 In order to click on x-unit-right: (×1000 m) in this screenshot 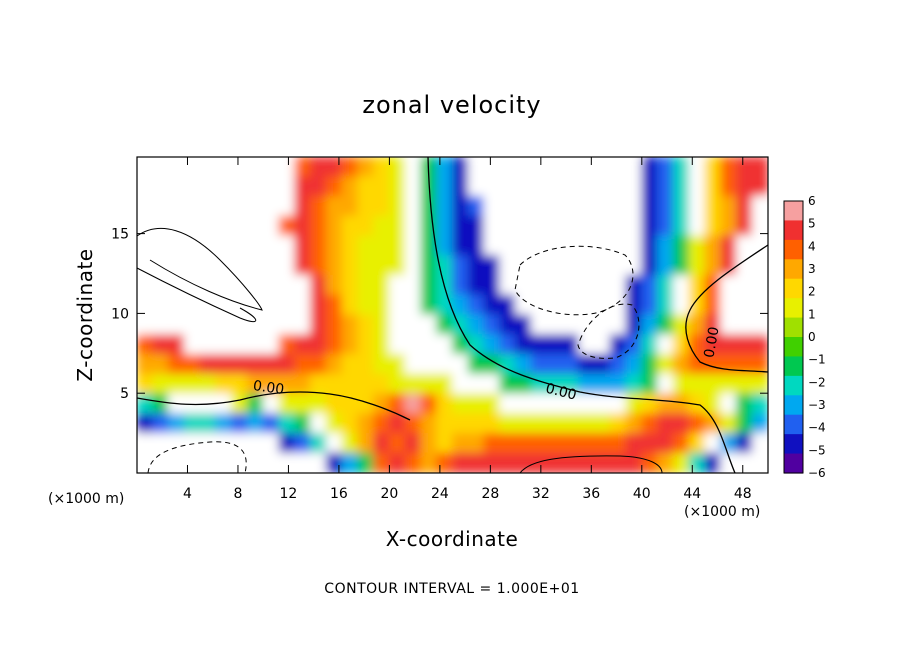, I will do `click(722, 512)`.